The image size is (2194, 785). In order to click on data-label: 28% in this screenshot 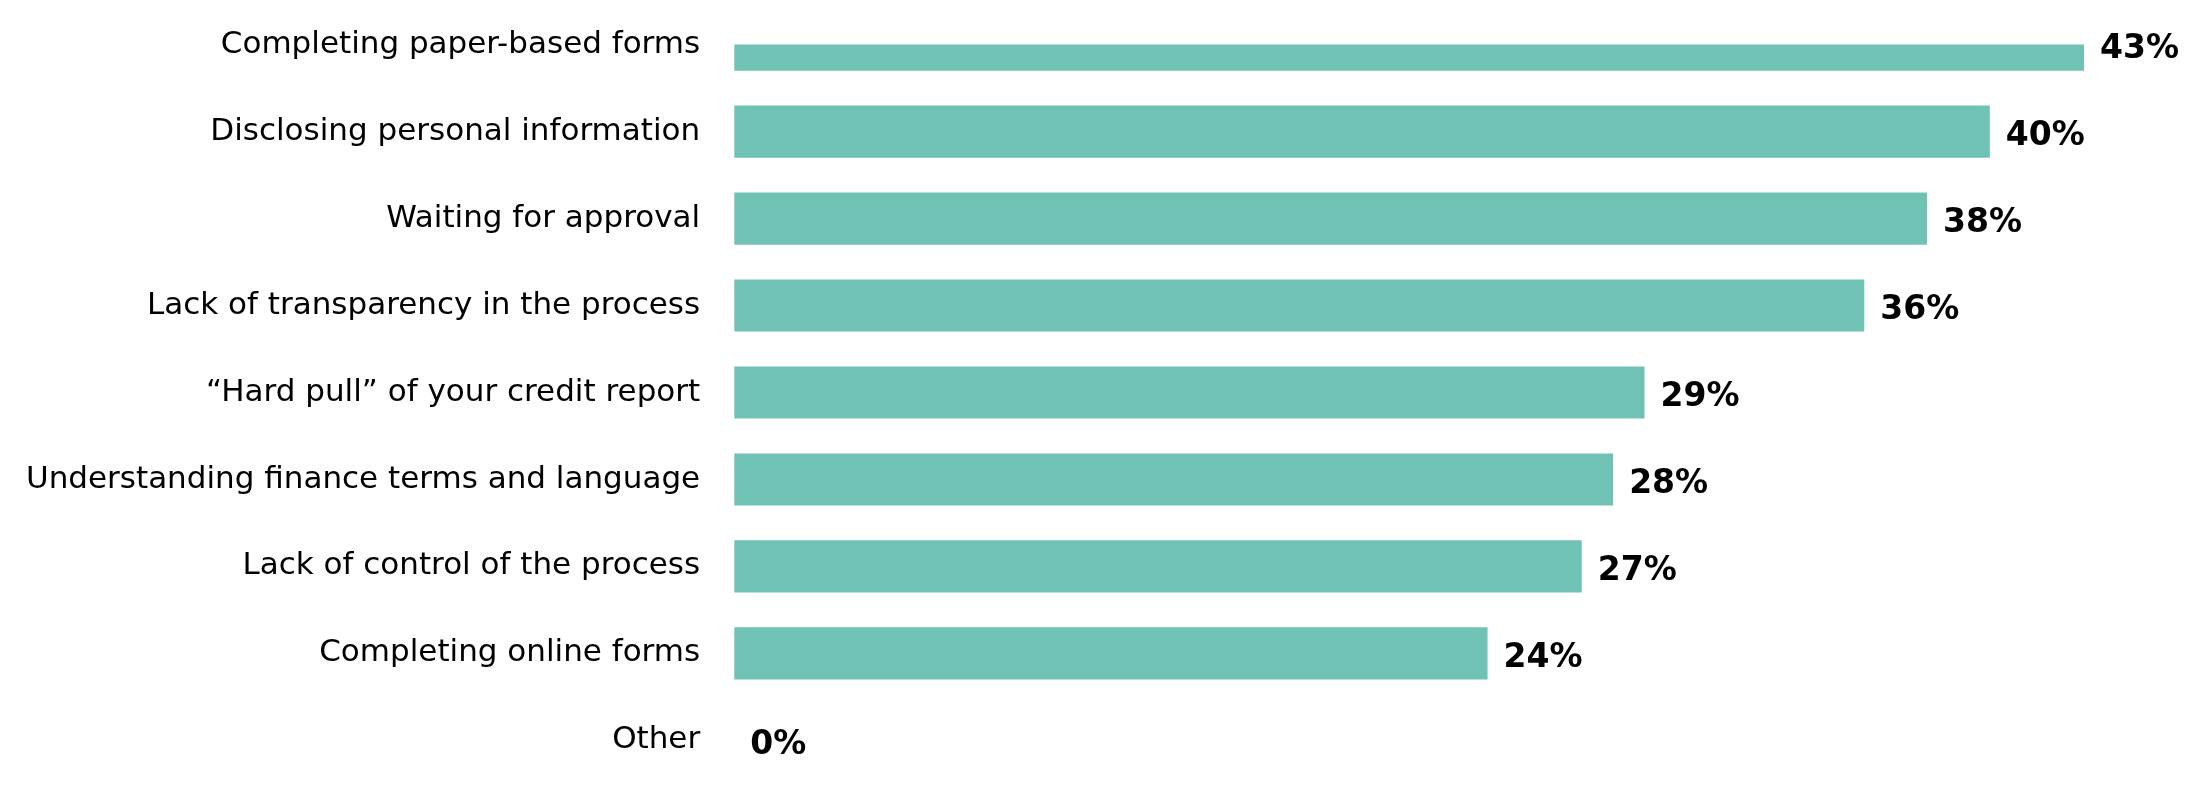, I will do `click(1669, 482)`.